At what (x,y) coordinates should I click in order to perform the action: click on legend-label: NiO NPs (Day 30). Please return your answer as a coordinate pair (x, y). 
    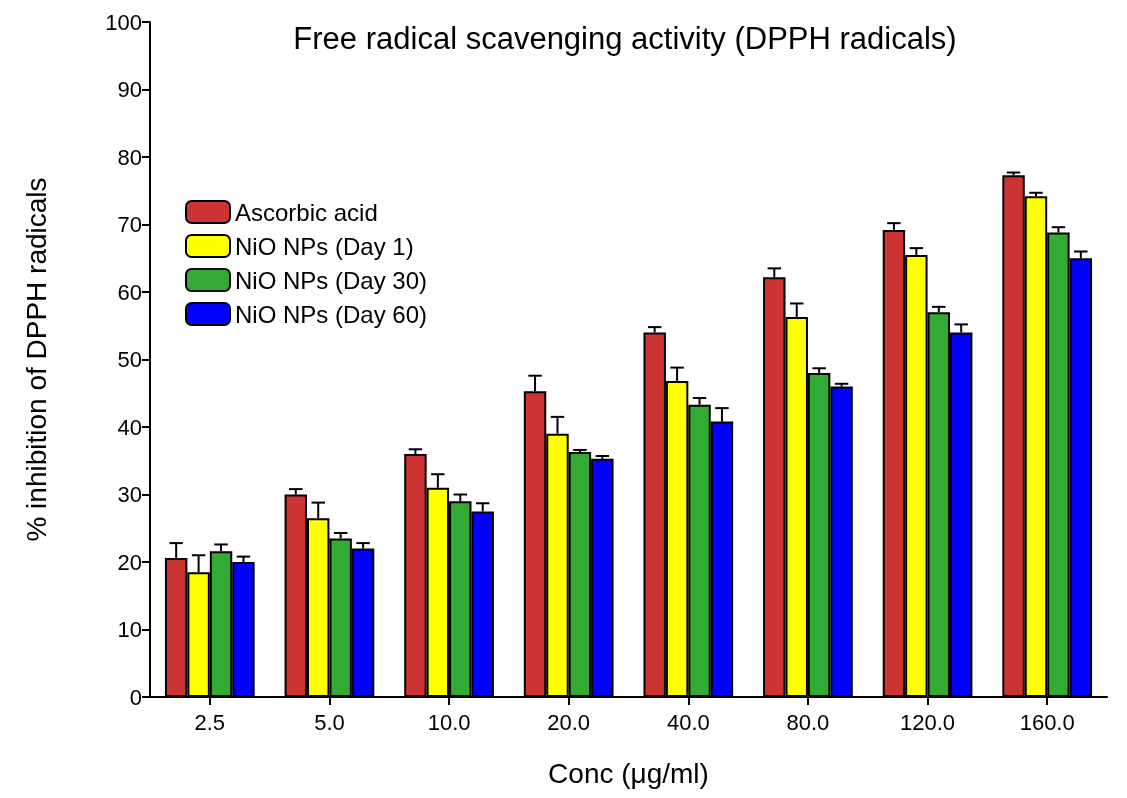
    Looking at the image, I should click on (331, 280).